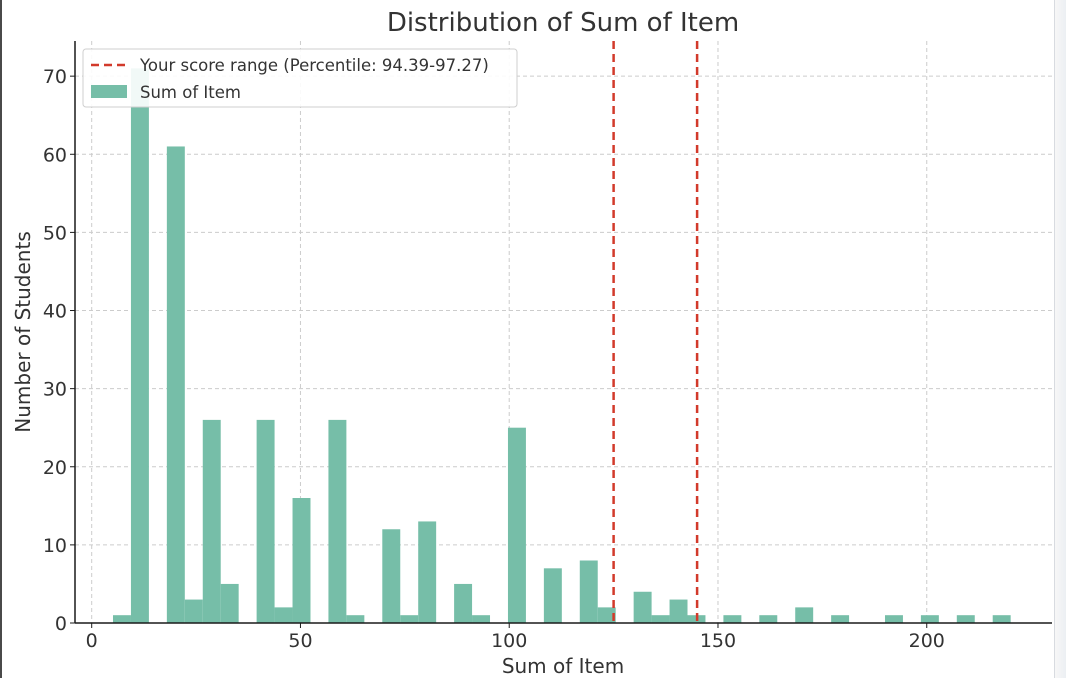  What do you see at coordinates (61, 624) in the screenshot?
I see `y-tick-label: 0` at bounding box center [61, 624].